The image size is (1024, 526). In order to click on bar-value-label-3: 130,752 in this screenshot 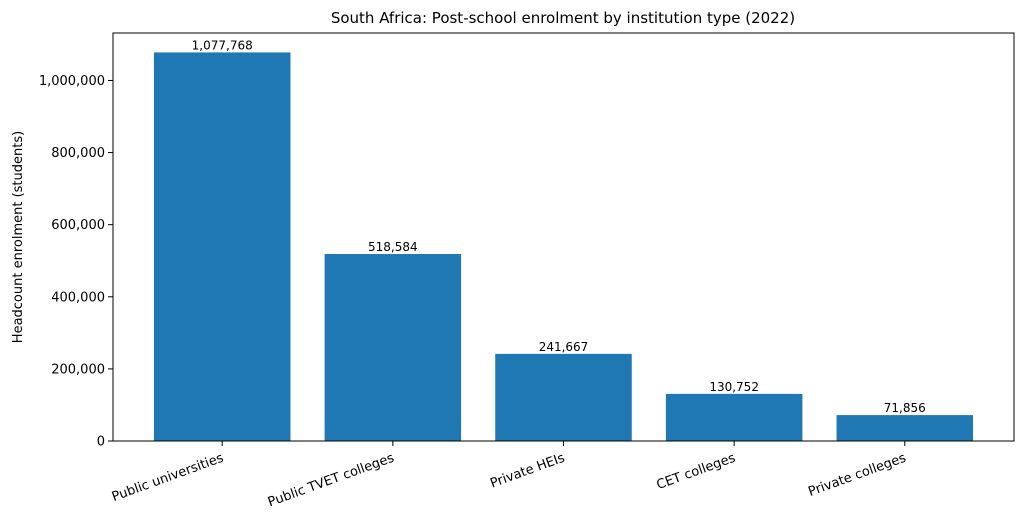, I will do `click(734, 387)`.